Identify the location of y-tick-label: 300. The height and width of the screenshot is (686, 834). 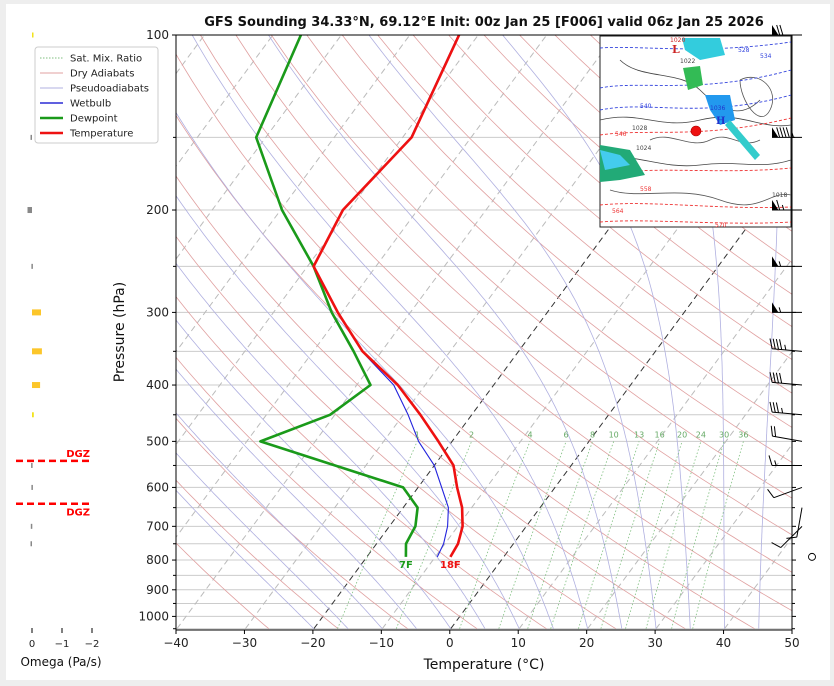
(157, 312).